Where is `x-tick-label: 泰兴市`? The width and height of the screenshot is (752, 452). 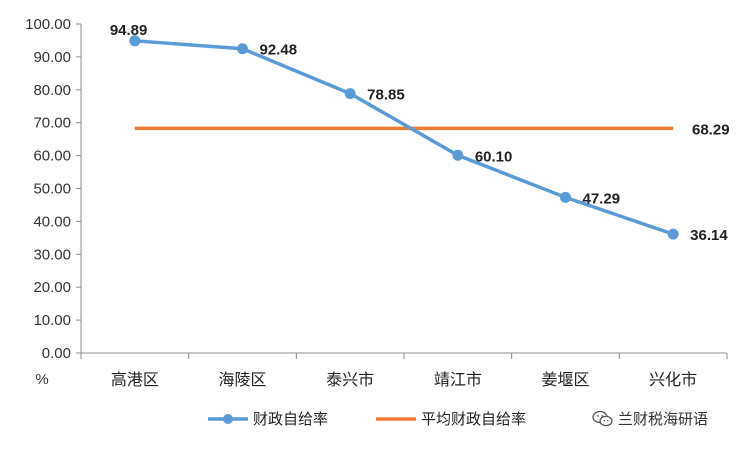
x-tick-label: 泰兴市 is located at coordinates (350, 379).